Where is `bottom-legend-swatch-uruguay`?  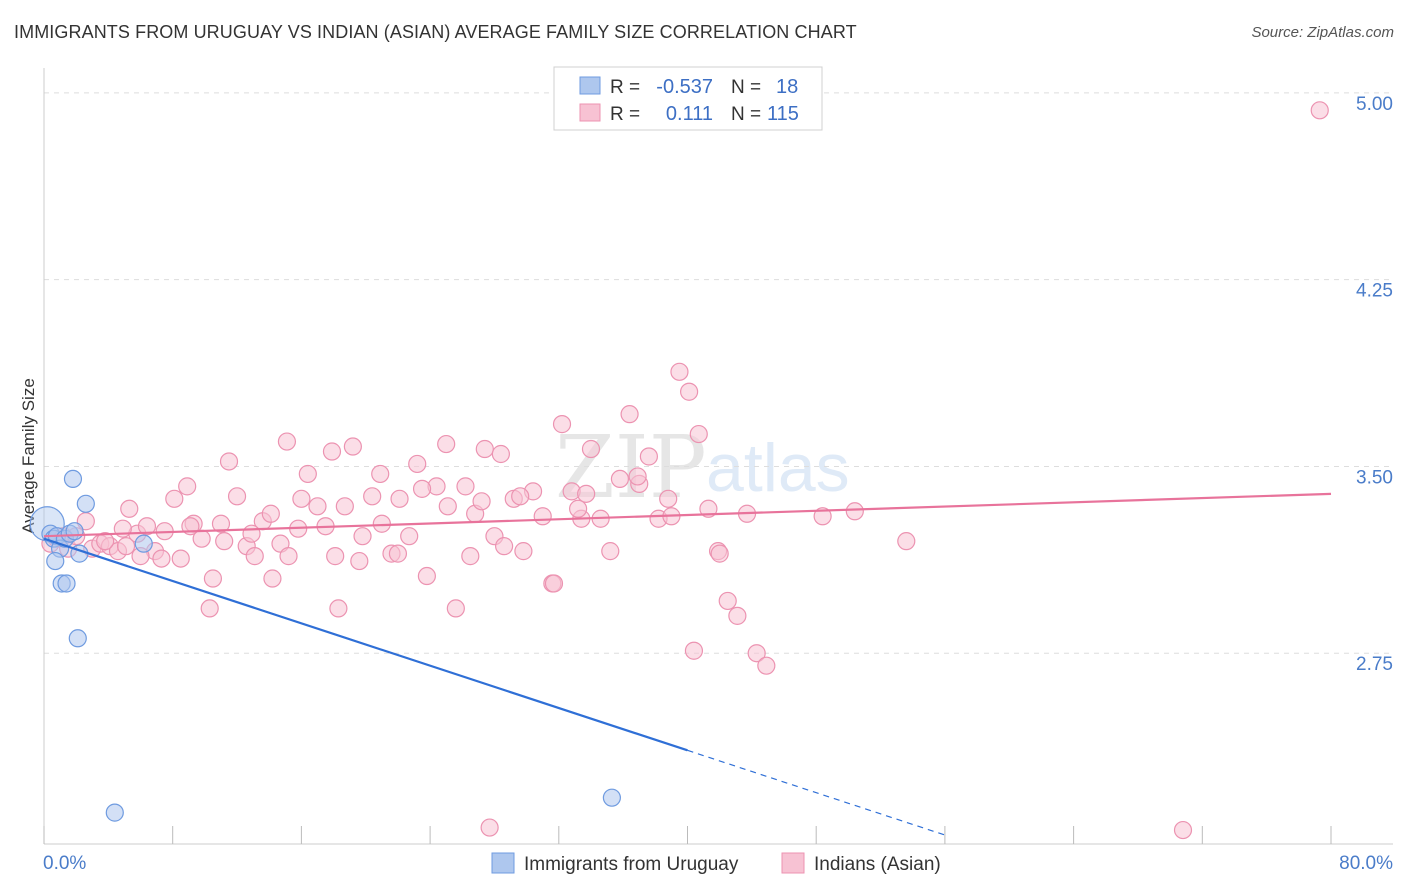
bottom-legend-swatch-uruguay is located at coordinates (503, 863).